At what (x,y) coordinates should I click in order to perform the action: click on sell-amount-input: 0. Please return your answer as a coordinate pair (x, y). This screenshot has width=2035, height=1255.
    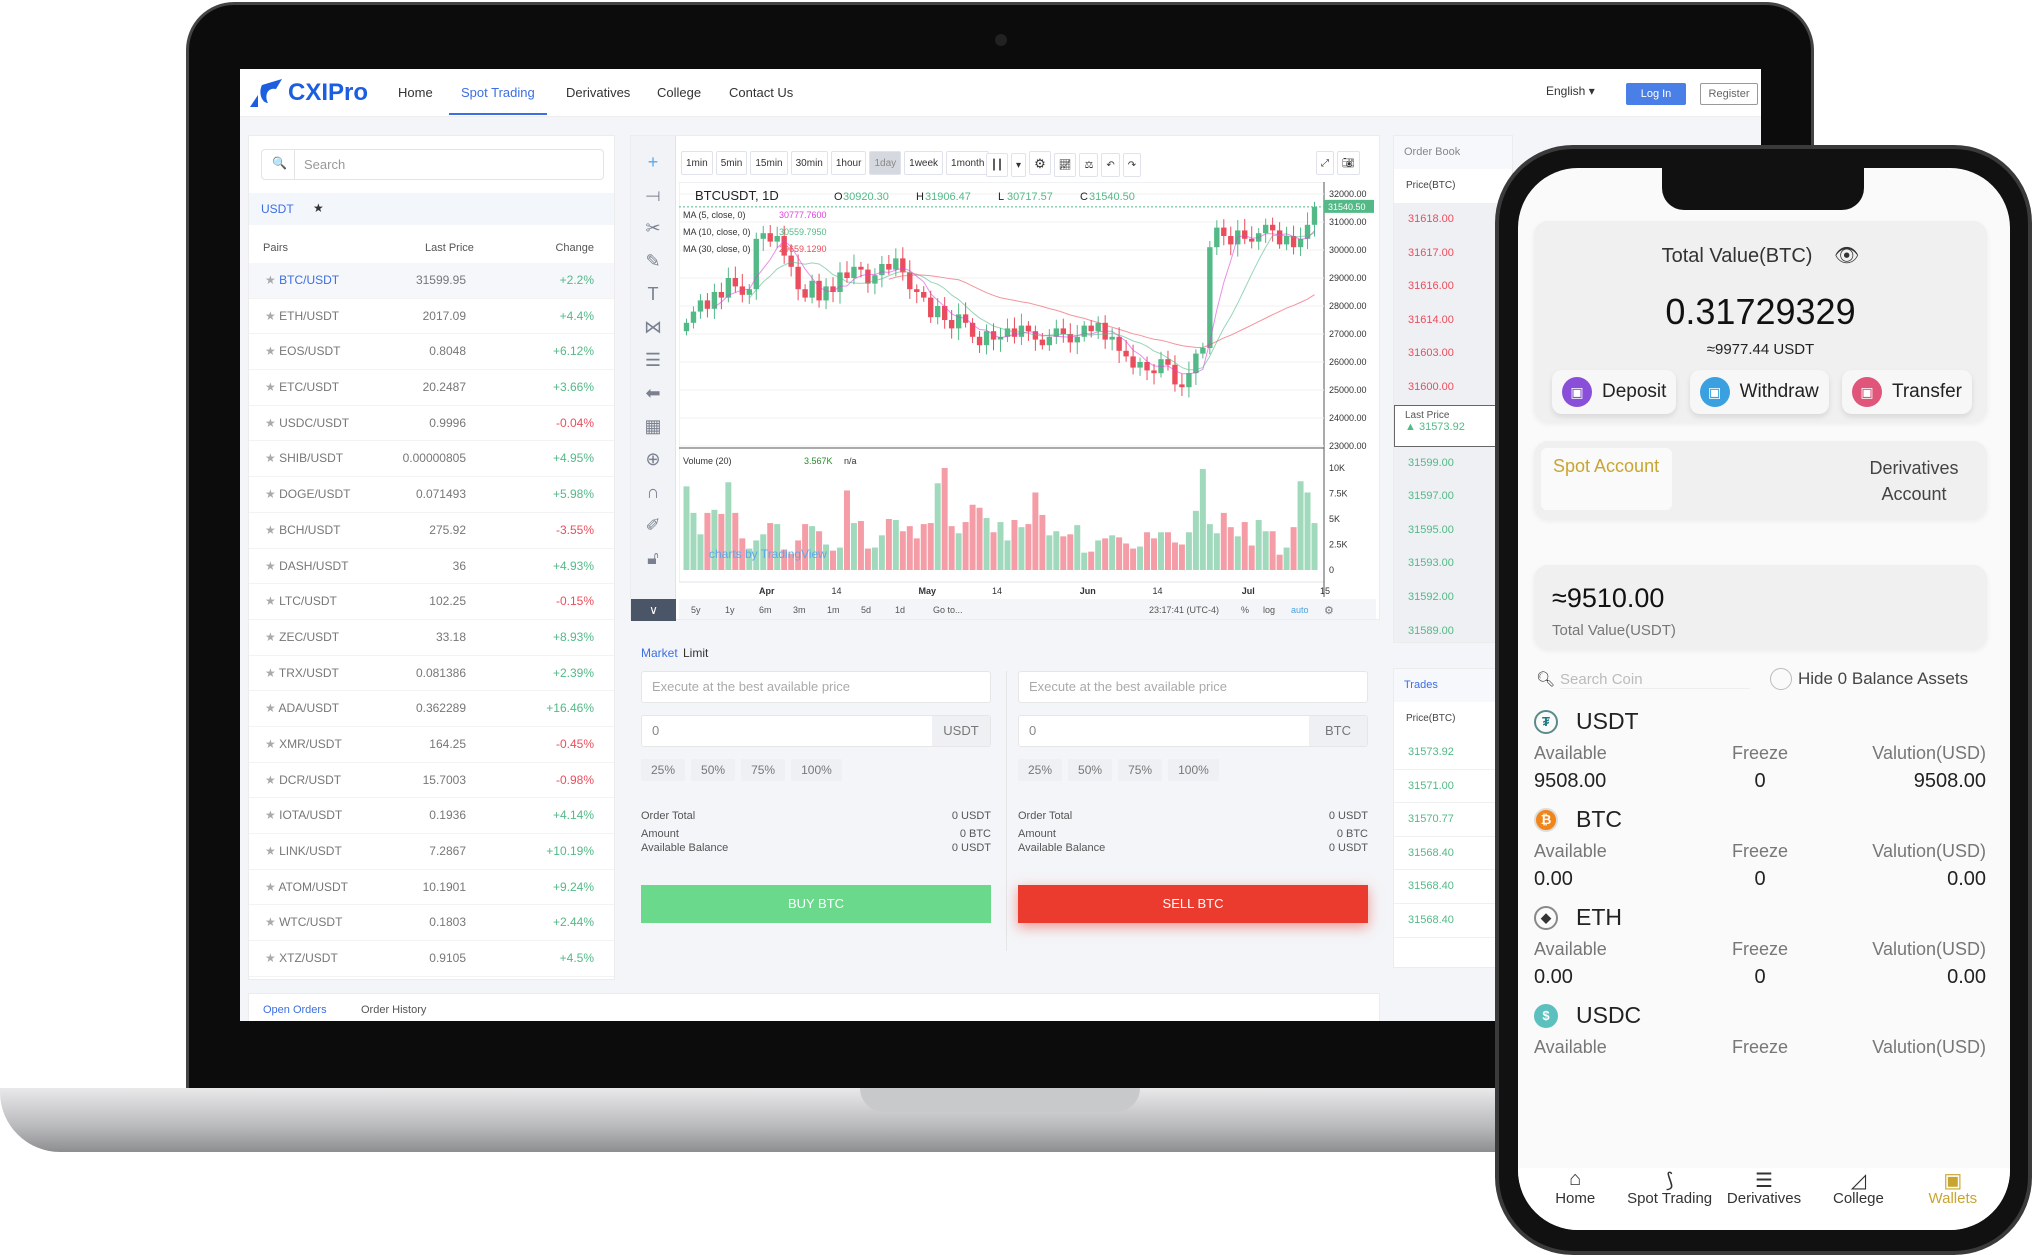
    Looking at the image, I should click on (1033, 730).